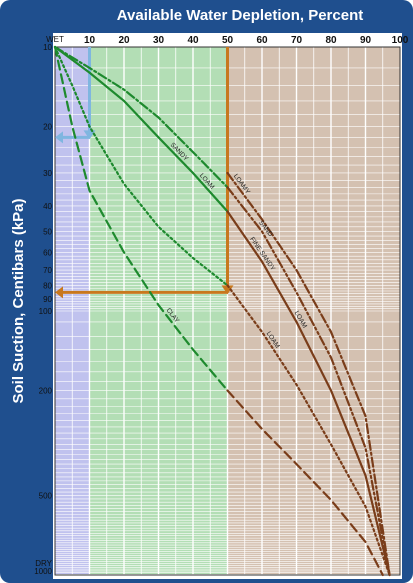 Image resolution: width=413 pixels, height=583 pixels. What do you see at coordinates (124, 40) in the screenshot?
I see `x-tick-label: 20` at bounding box center [124, 40].